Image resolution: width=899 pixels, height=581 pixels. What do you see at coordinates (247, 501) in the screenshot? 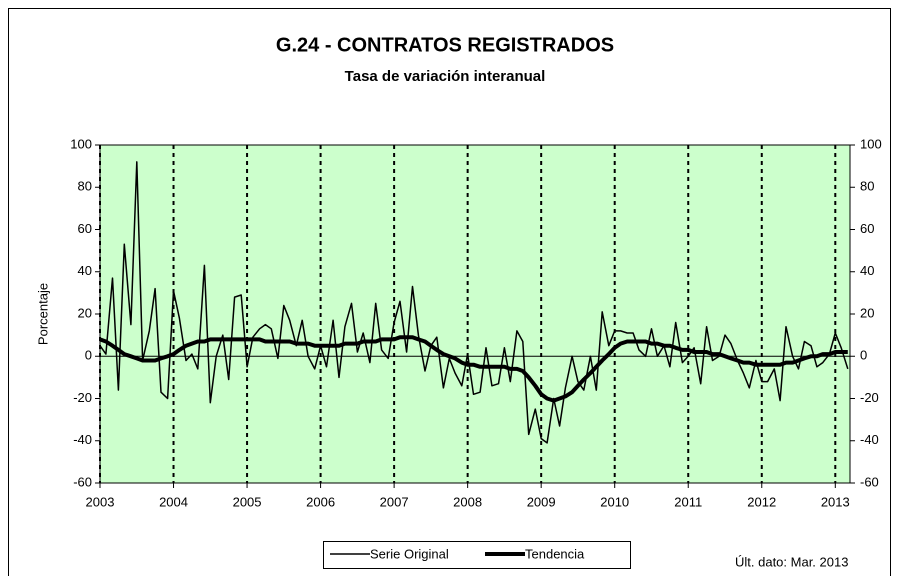
I see `x-tick-label: 2005` at bounding box center [247, 501].